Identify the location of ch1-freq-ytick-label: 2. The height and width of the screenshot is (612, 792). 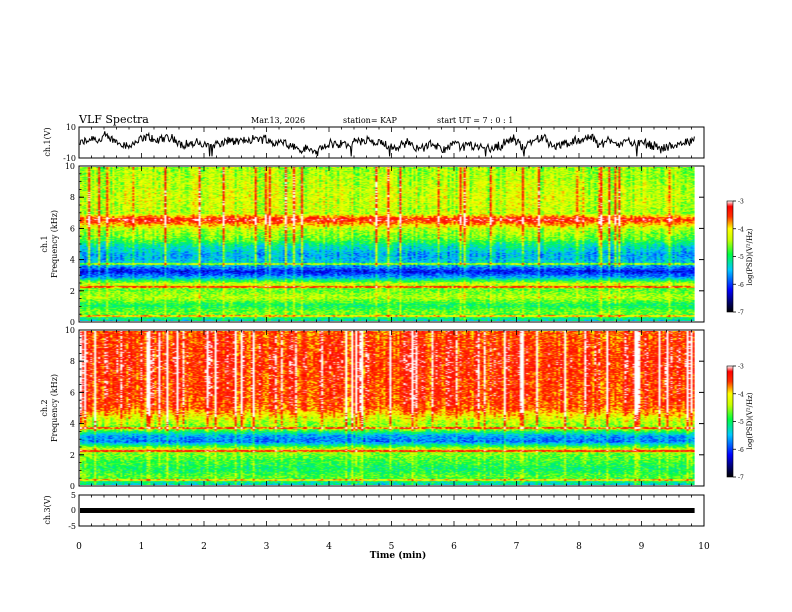
(72, 291).